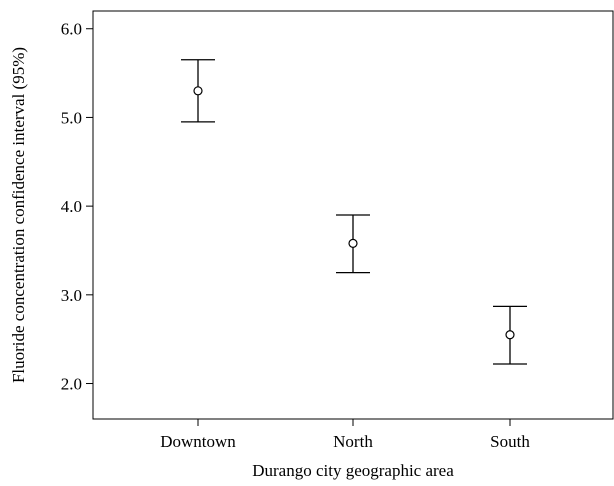 The width and height of the screenshot is (614, 486). Describe the element at coordinates (353, 470) in the screenshot. I see `x-axis-title: Durango city geographic area` at that location.